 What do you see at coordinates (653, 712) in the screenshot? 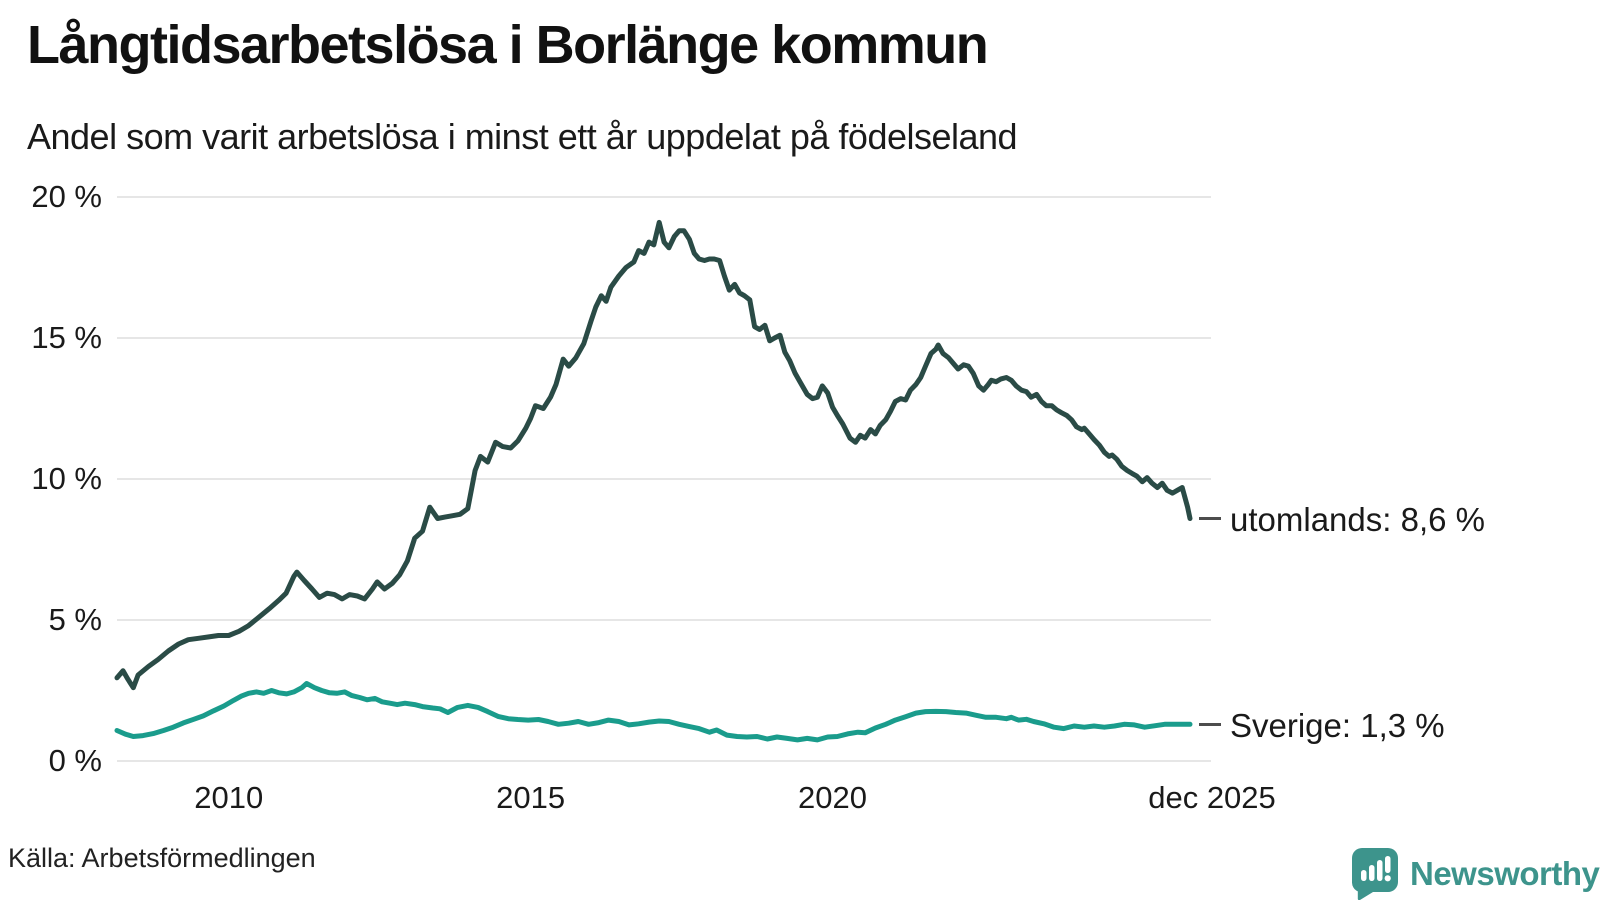
I see `series-line-sverige` at bounding box center [653, 712].